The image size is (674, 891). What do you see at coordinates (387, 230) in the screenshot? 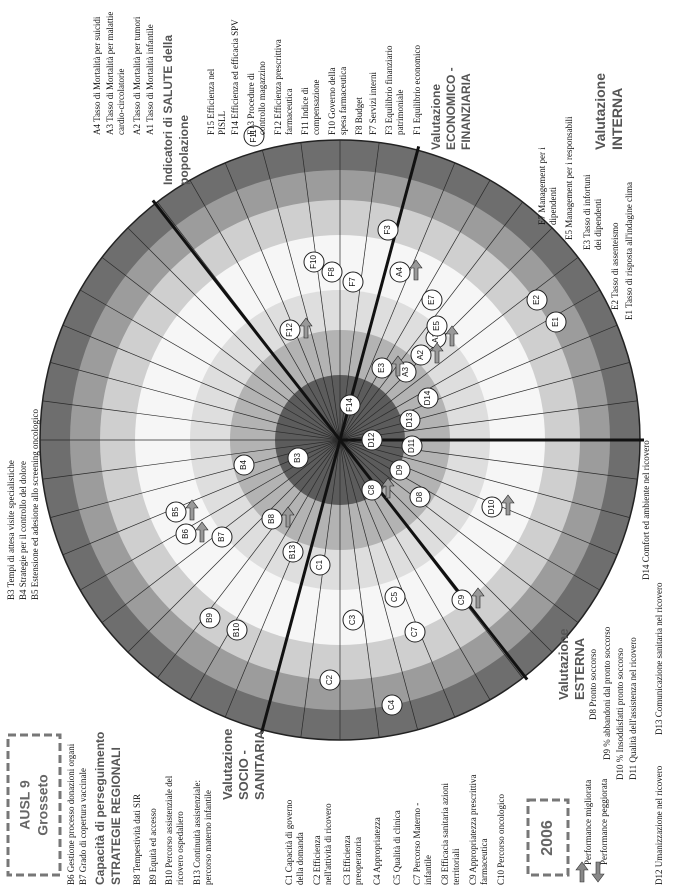
I see `marker-code: F3` at bounding box center [387, 230].